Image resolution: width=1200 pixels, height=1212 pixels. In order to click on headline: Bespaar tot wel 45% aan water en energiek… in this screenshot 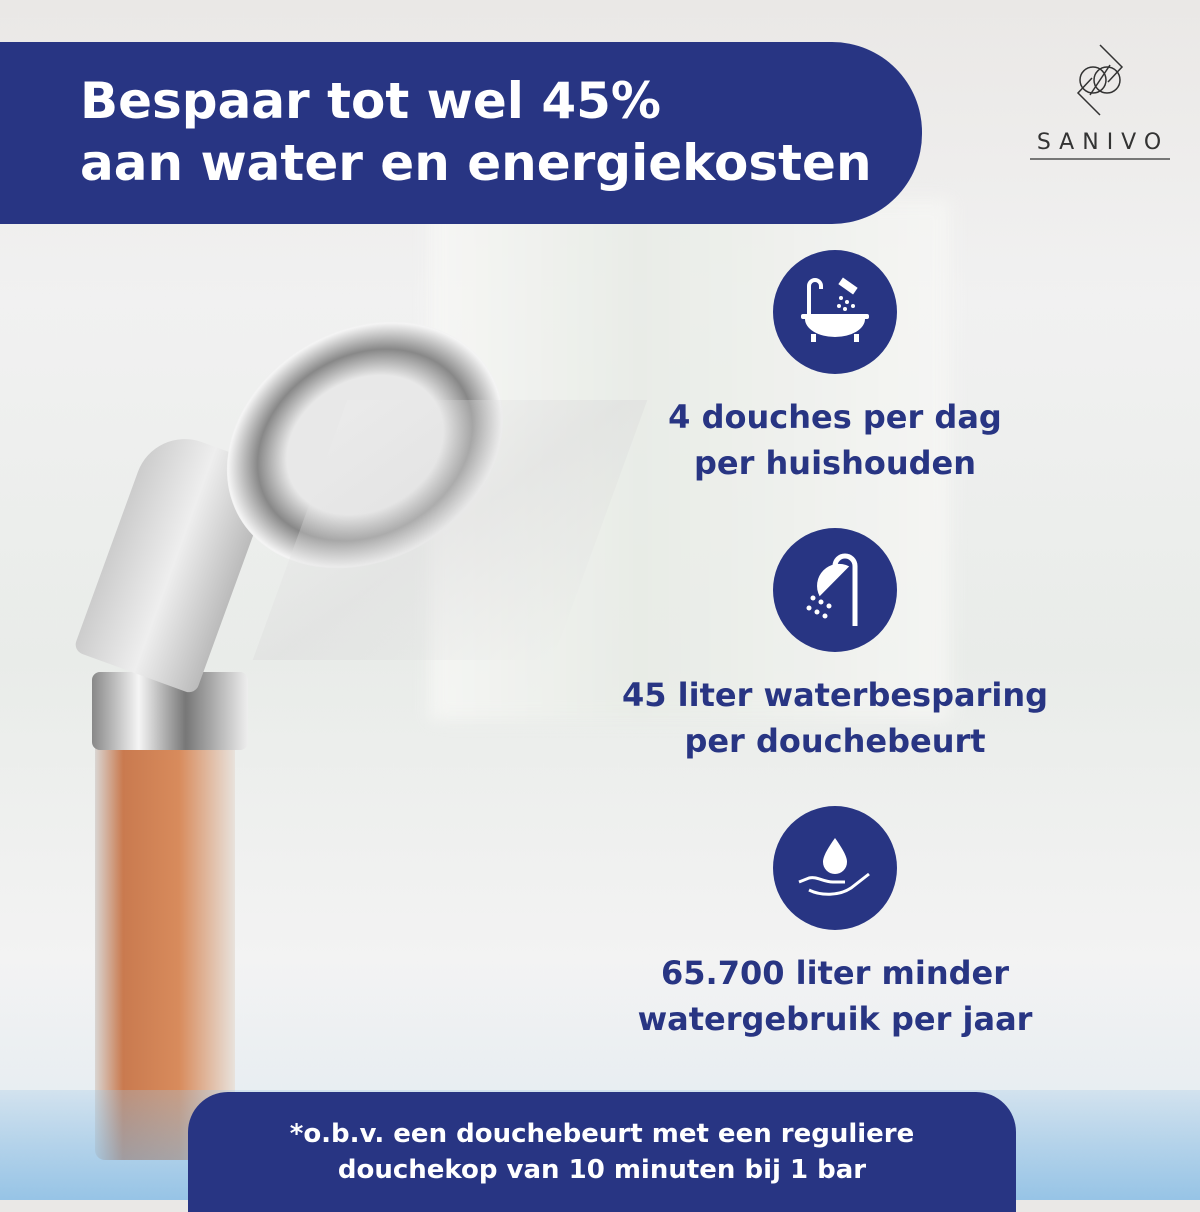, I will do `click(476, 132)`.